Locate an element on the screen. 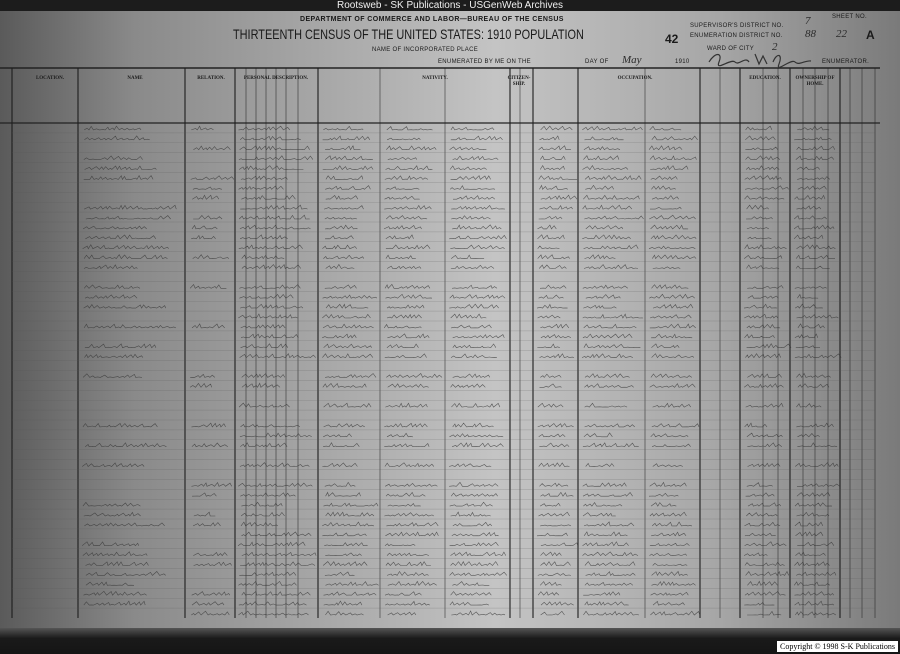 This screenshot has height=654, width=900. enumerator-label: ENUMERATOR. is located at coordinates (846, 62).